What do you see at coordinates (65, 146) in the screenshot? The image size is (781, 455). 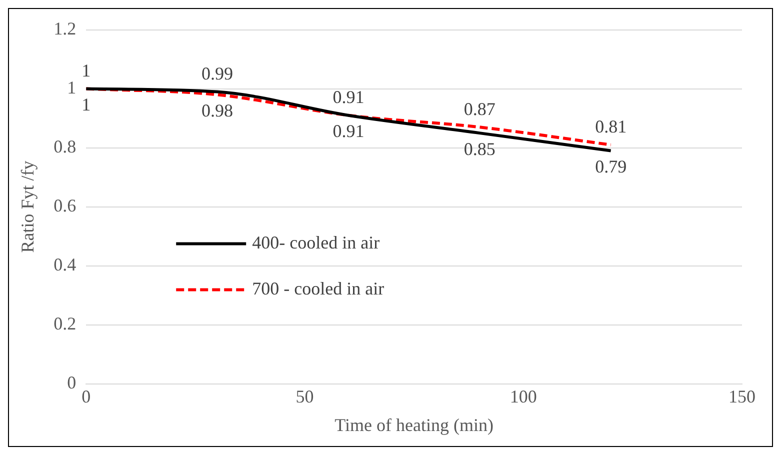 I see `y-tick-label: 0.8` at bounding box center [65, 146].